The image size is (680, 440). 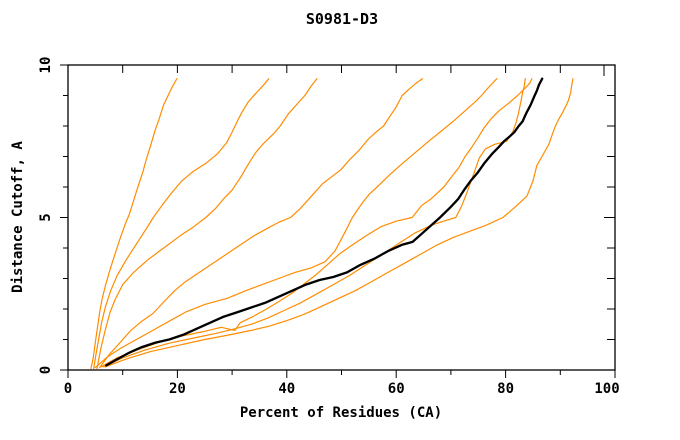 What do you see at coordinates (341, 413) in the screenshot?
I see `x-axis-label: Percent of Residues (CA)` at bounding box center [341, 413].